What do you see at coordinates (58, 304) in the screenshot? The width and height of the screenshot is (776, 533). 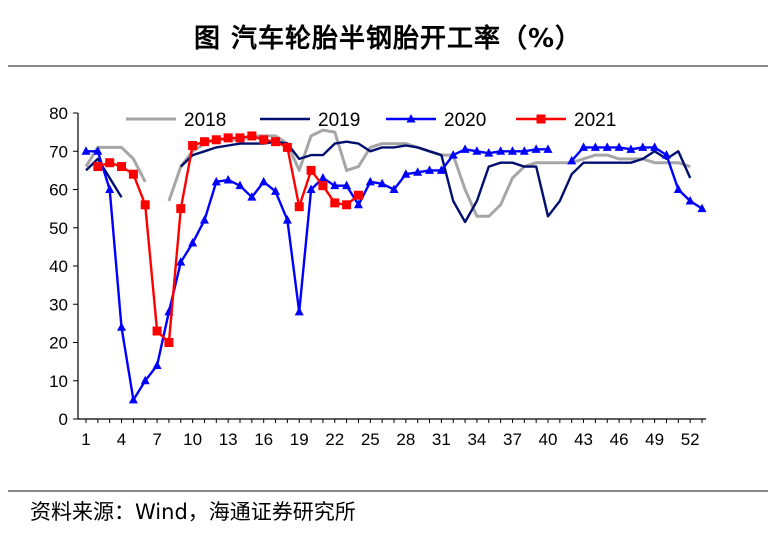 I see `y-tick-label: 30` at bounding box center [58, 304].